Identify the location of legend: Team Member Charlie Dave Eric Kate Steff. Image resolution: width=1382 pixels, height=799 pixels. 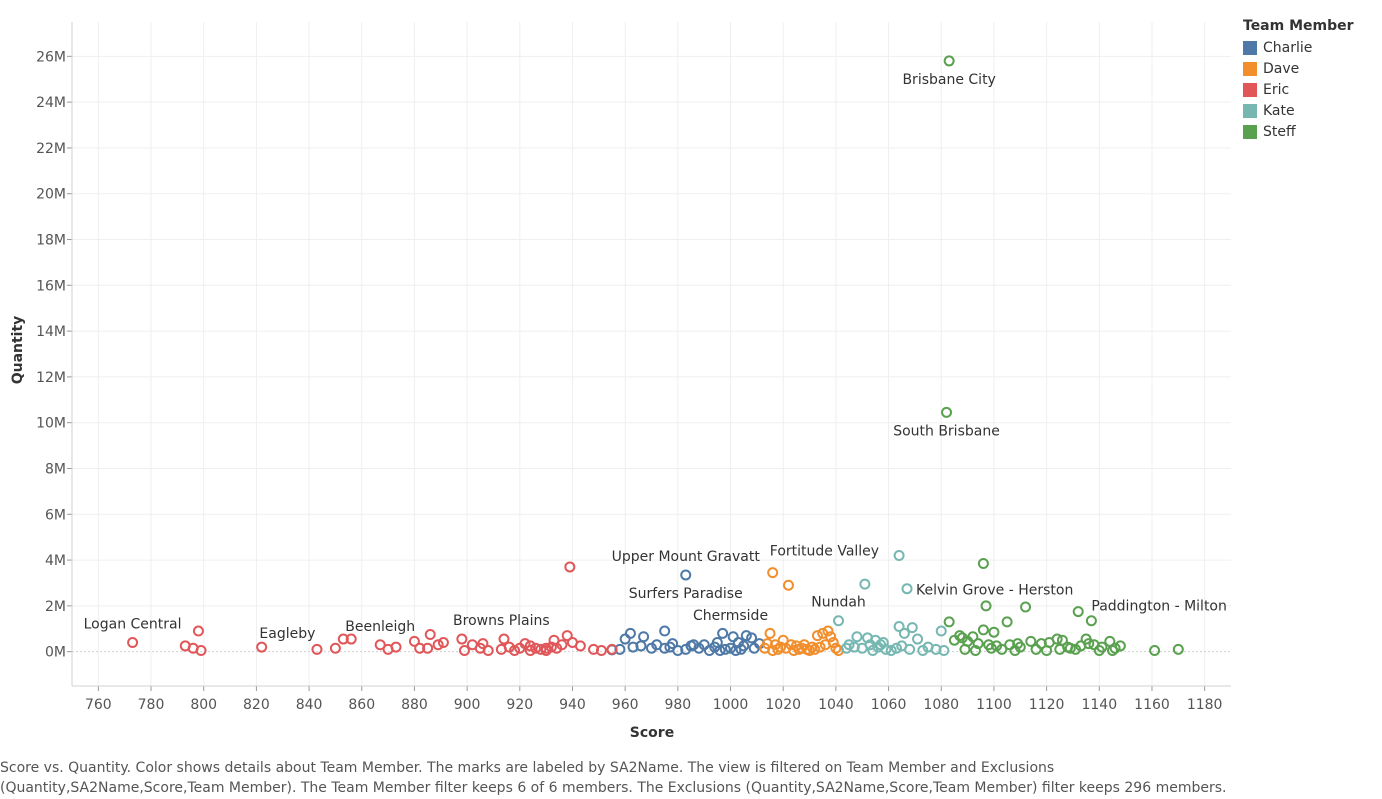
(1298, 80).